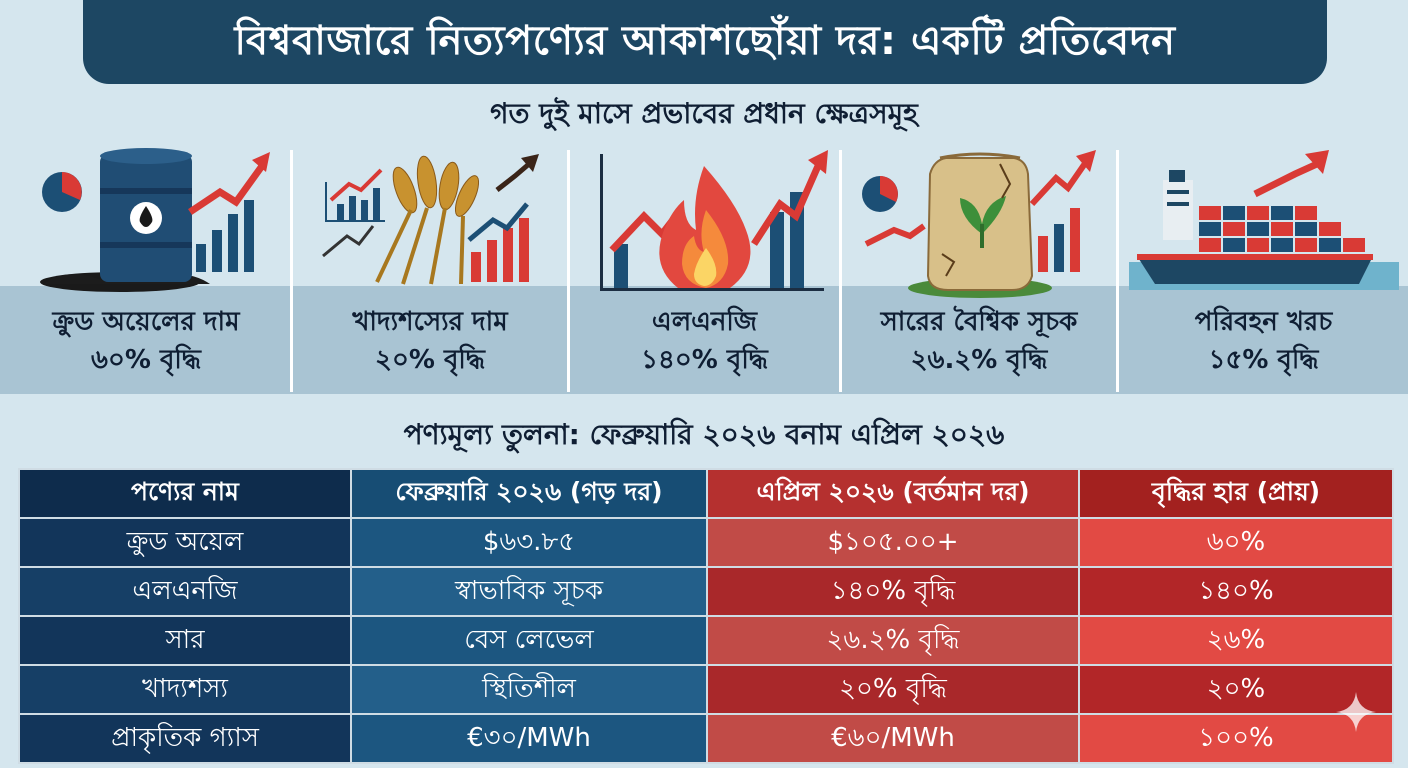 The height and width of the screenshot is (768, 1408). I want to click on label-band, so click(704, 340).